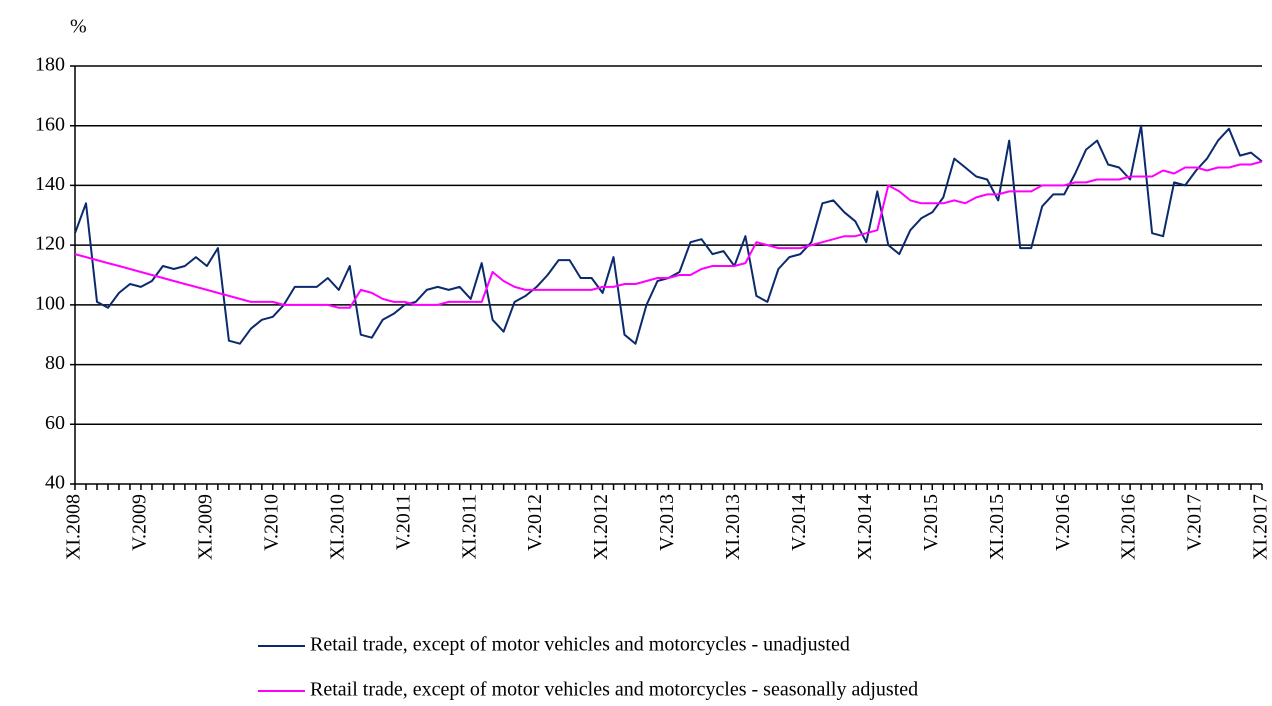 The width and height of the screenshot is (1272, 706). What do you see at coordinates (601, 527) in the screenshot?
I see `x-tick-label: XI.2012` at bounding box center [601, 527].